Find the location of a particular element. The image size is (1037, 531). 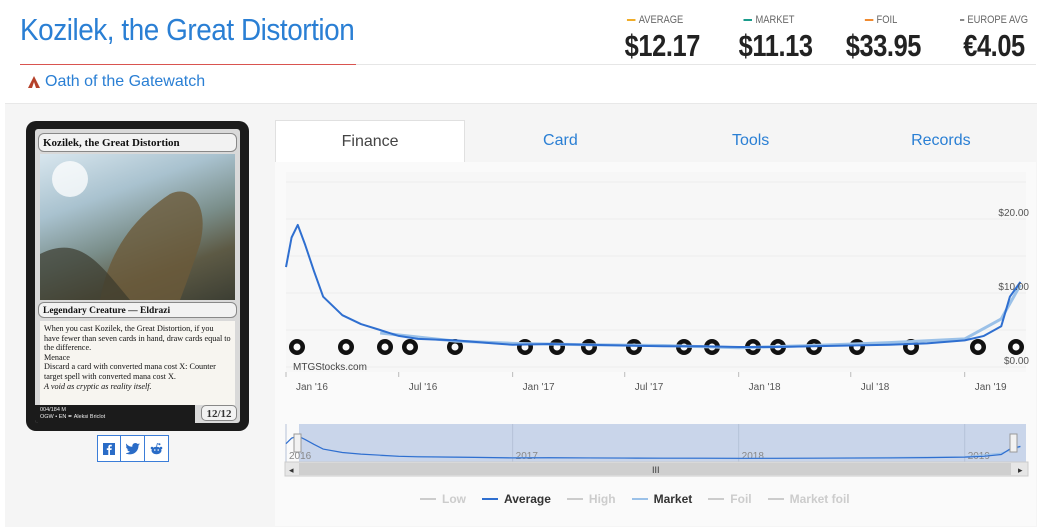

legend-label: Market is located at coordinates (673, 499).